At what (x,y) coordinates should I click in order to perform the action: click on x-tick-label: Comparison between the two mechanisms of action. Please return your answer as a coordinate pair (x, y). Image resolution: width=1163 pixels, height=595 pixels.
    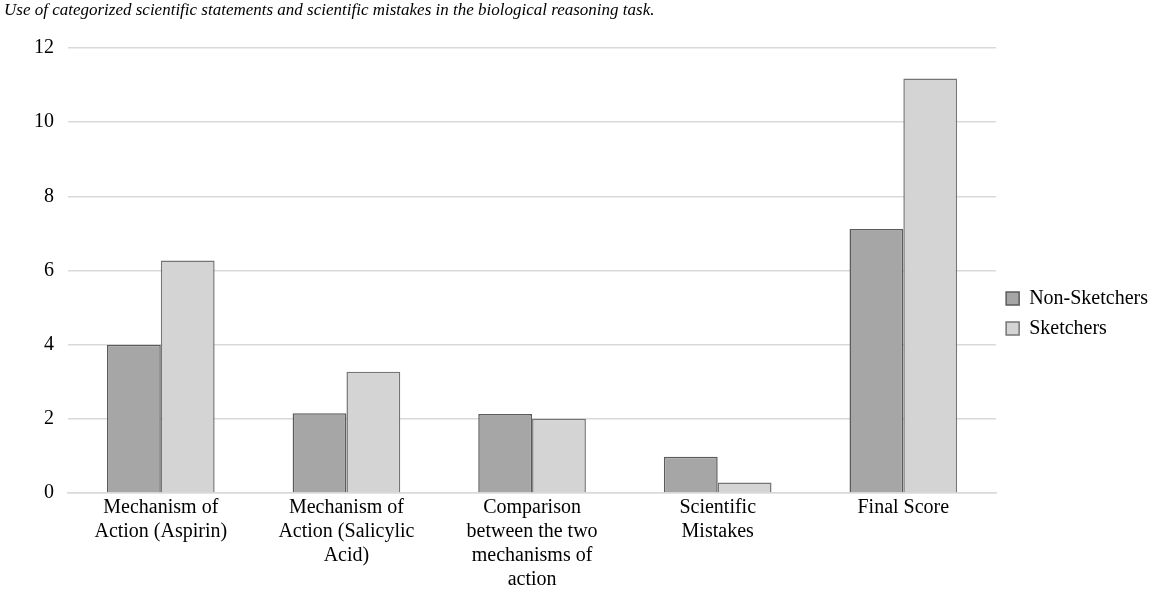
    Looking at the image, I should click on (532, 542).